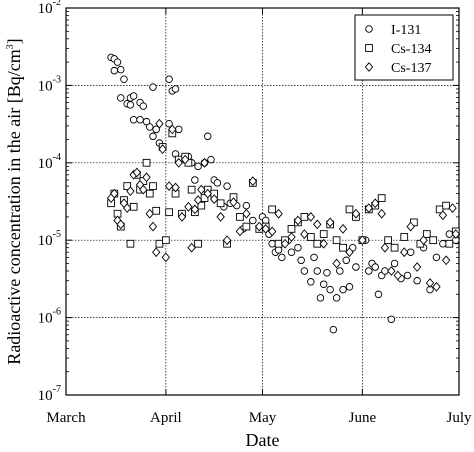  Describe the element at coordinates (10, 46) in the screenshot. I see `y-axis-title-sup: 3` at that location.